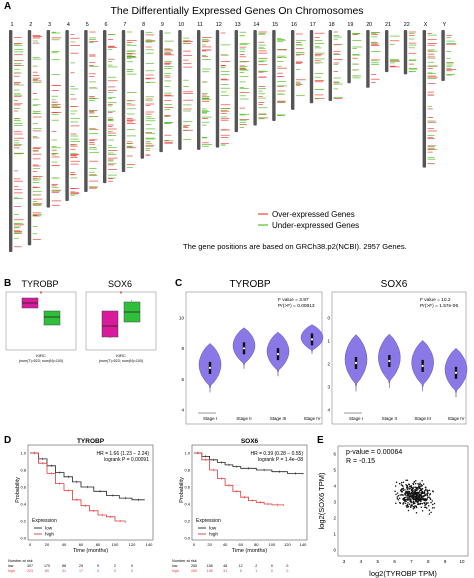 The width and height of the screenshot is (474, 578). I want to click on km-at-risk-low-value: 2, so click(256, 566).